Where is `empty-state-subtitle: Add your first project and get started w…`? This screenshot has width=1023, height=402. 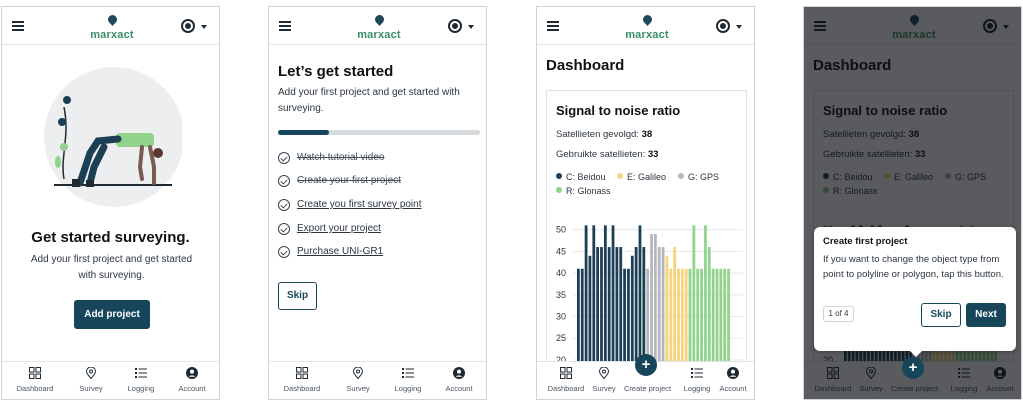
empty-state-subtitle: Add your first project and get started w… is located at coordinates (111, 267).